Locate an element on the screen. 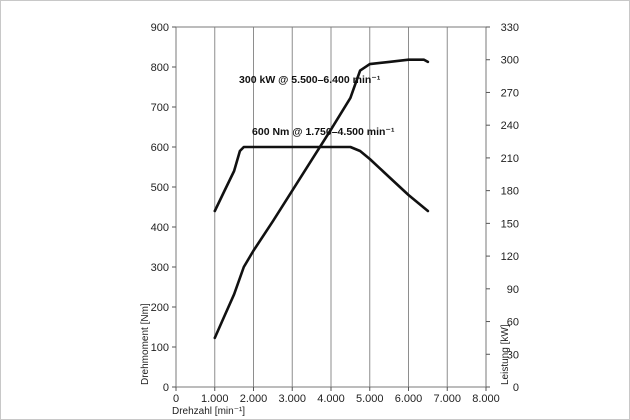 The width and height of the screenshot is (630, 420). x-tick-label: 3.000 is located at coordinates (292, 399).